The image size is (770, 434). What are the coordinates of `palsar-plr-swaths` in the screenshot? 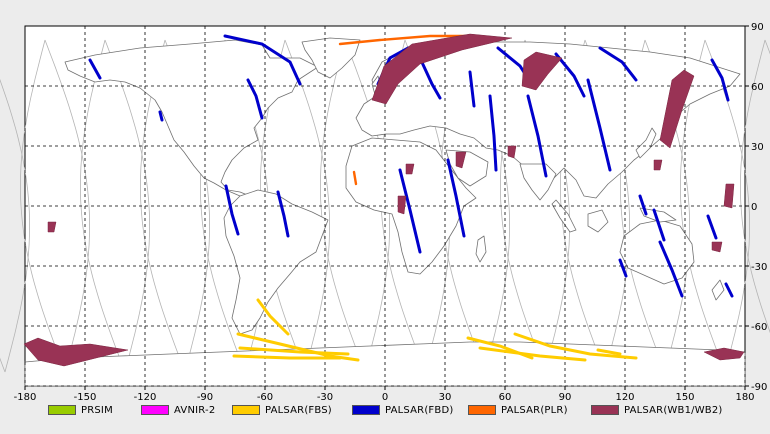 It's located at (405, 110).